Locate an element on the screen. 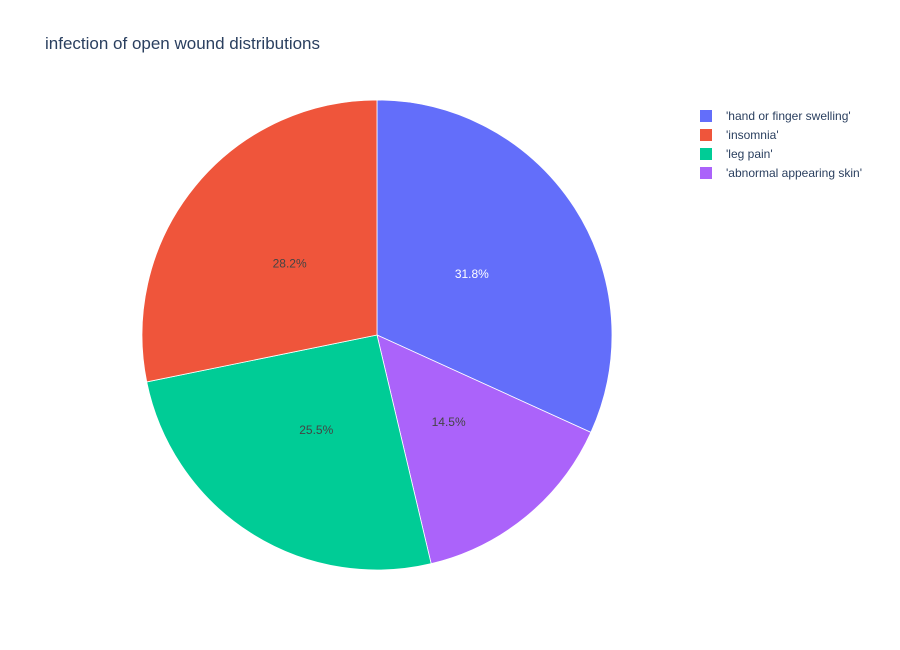  legend-label: 'abnormal appearing skin' is located at coordinates (794, 172).